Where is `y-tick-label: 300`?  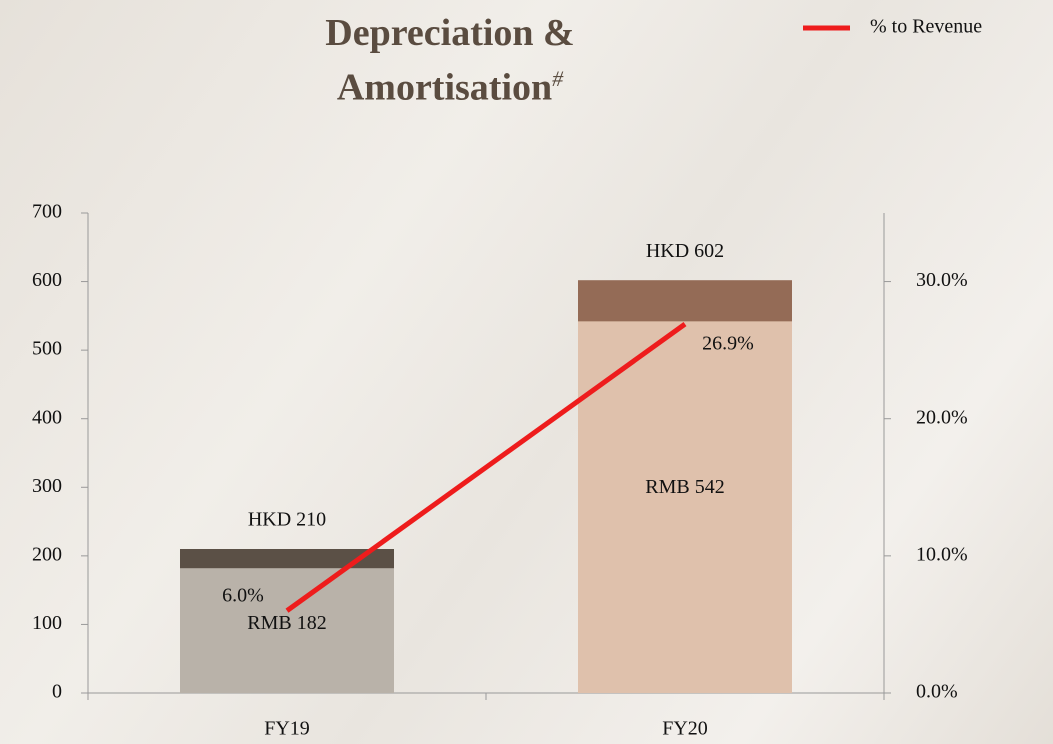 y-tick-label: 300 is located at coordinates (47, 486).